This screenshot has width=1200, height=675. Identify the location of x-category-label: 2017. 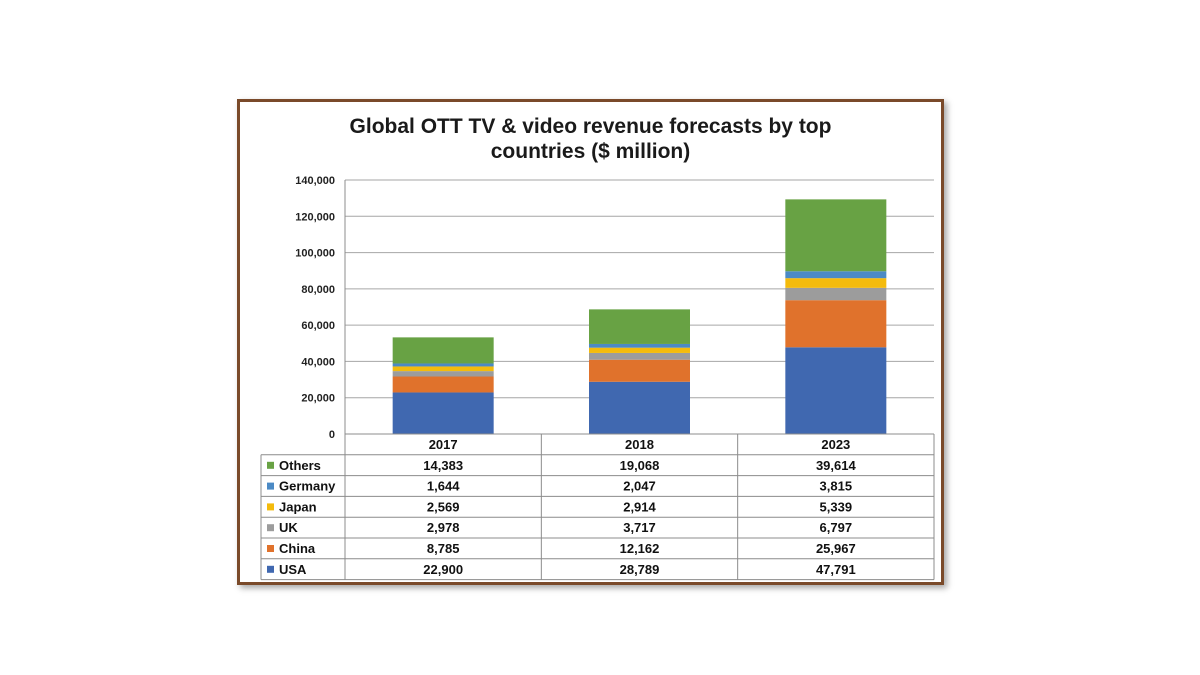
(443, 444).